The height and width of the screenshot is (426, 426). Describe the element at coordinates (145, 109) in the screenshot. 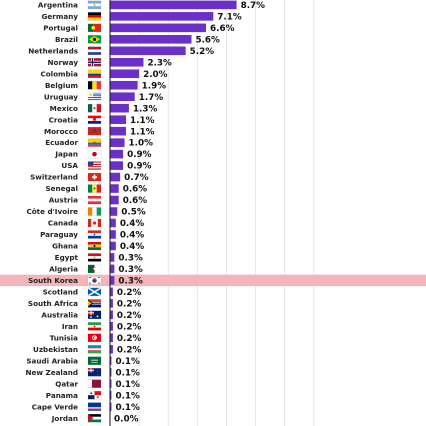

I see `value-label: 1.3%` at that location.